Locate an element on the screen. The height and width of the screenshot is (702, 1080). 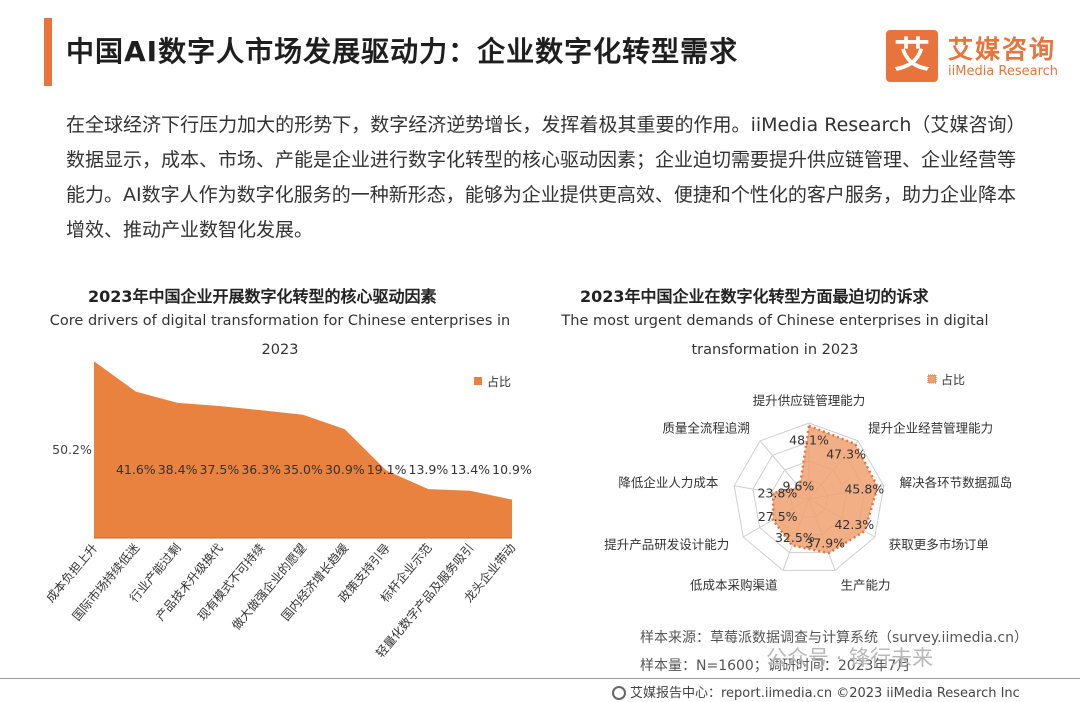
radar-grid-ring is located at coordinates (809, 496).